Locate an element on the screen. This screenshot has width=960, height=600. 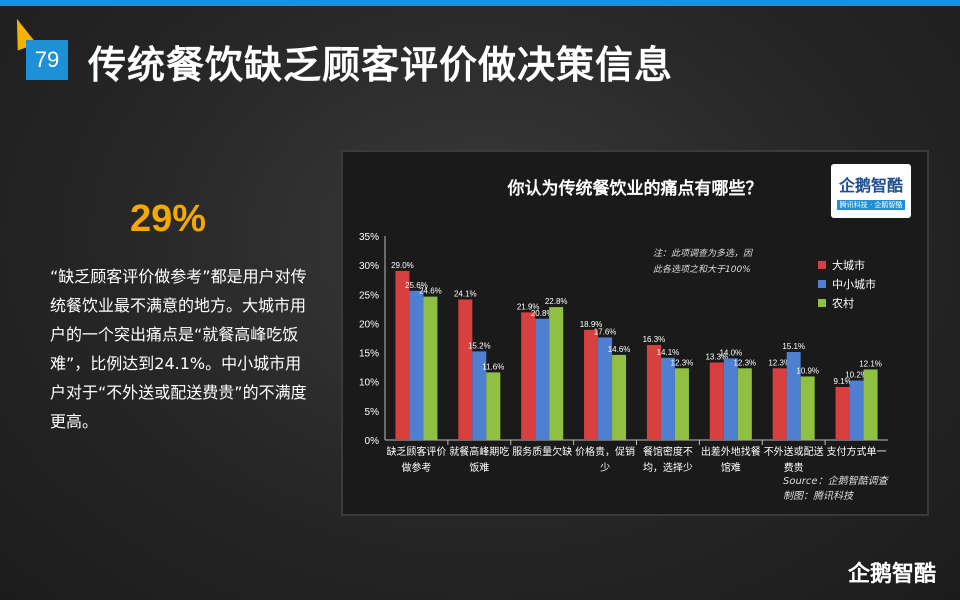
y-tick-label: 10% is located at coordinates (369, 383).